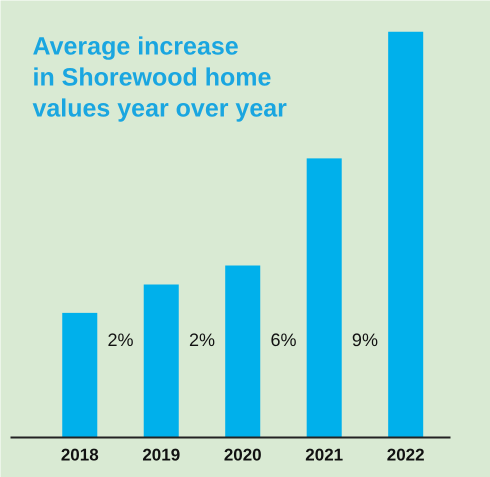  What do you see at coordinates (161, 455) in the screenshot?
I see `x-tick-label: 2019` at bounding box center [161, 455].